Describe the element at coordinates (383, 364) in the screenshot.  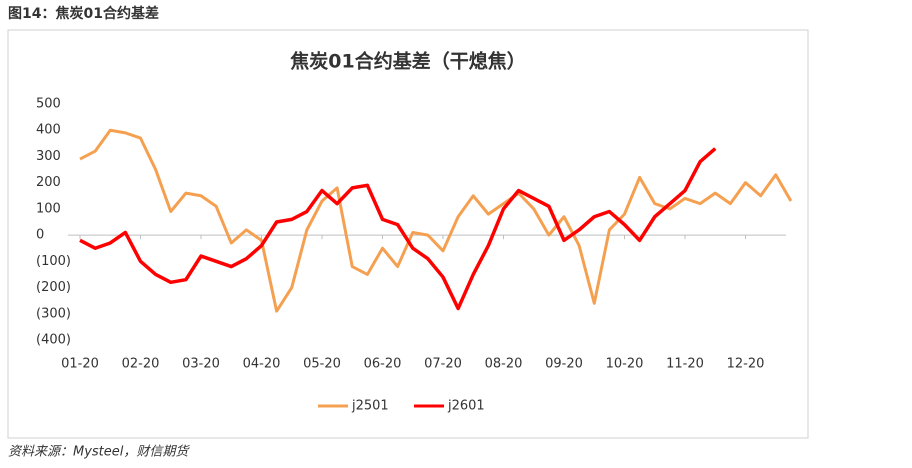
I see `x-tick-label: 06-20` at that location.